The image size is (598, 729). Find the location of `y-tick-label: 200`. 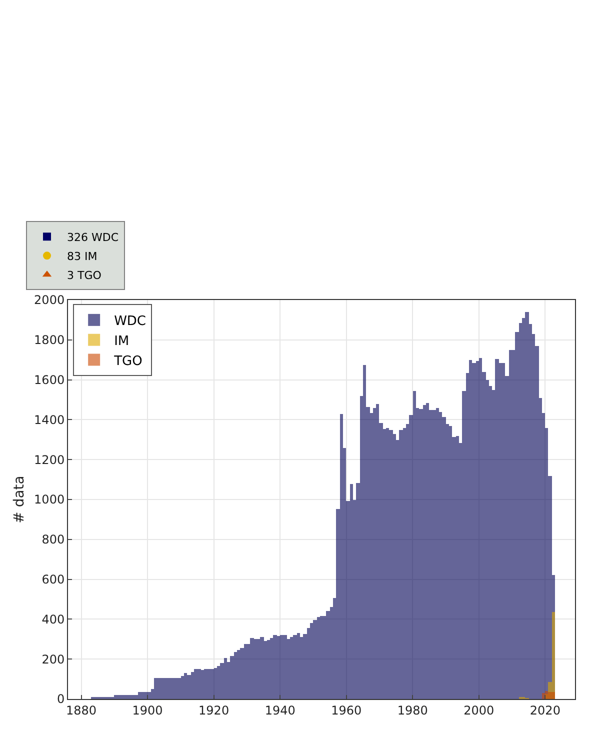

y-tick-label: 200 is located at coordinates (53, 659).